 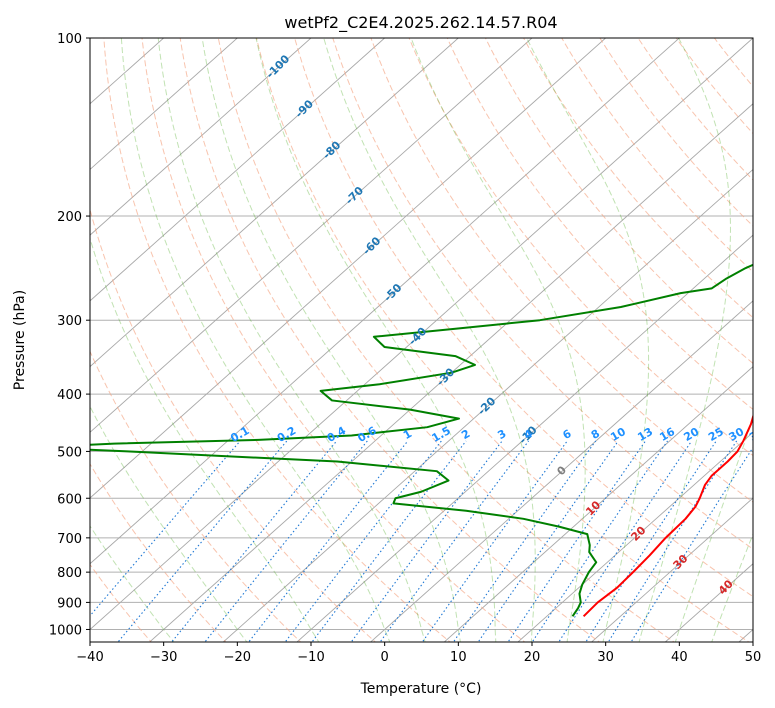 I want to click on y-tick-label: 700, so click(x=69, y=539).